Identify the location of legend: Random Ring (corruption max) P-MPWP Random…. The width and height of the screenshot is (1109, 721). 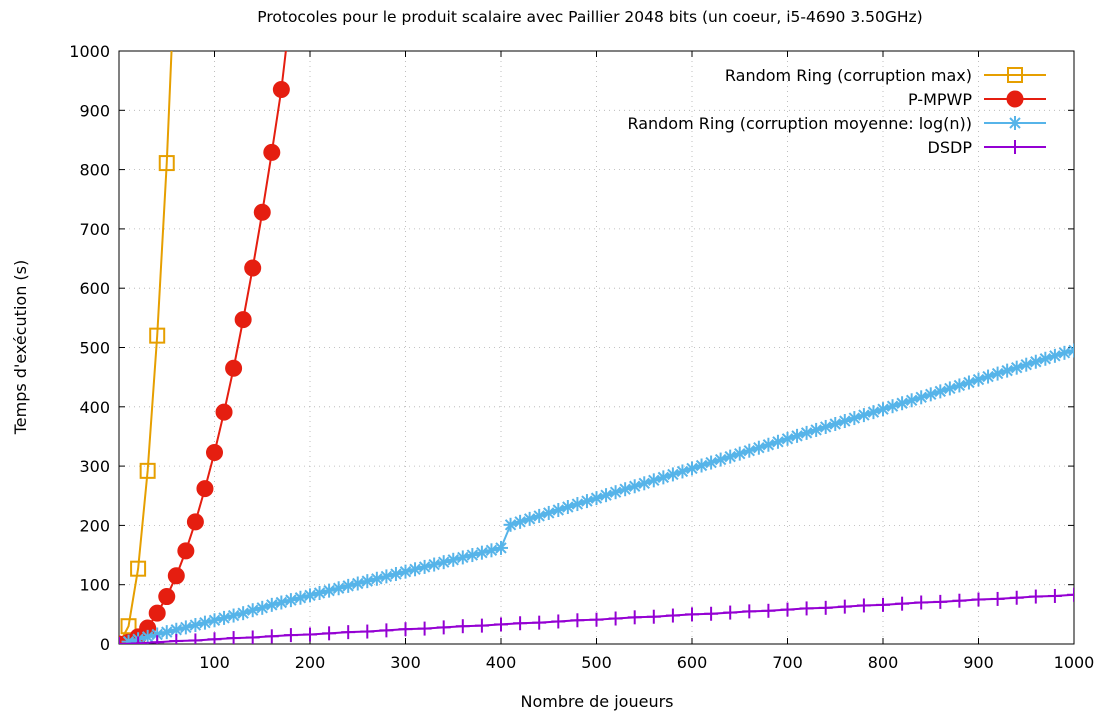
(836, 111).